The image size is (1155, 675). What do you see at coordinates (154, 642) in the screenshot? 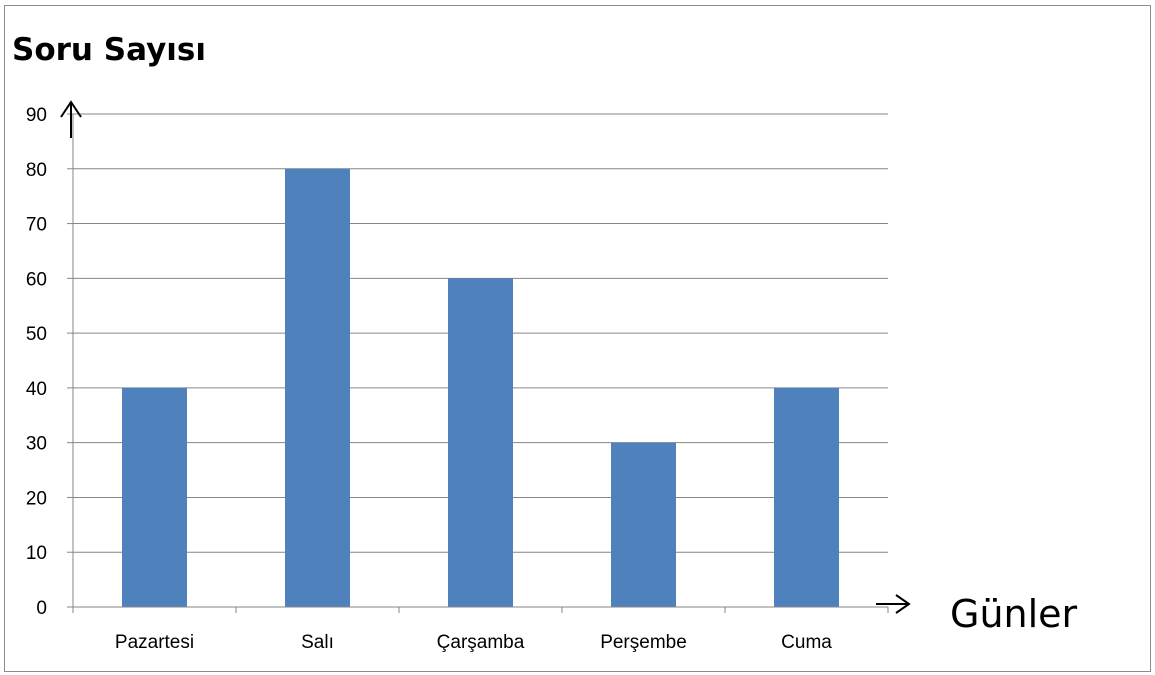
I see `x-tick-label-0: Pazartesi` at bounding box center [154, 642].